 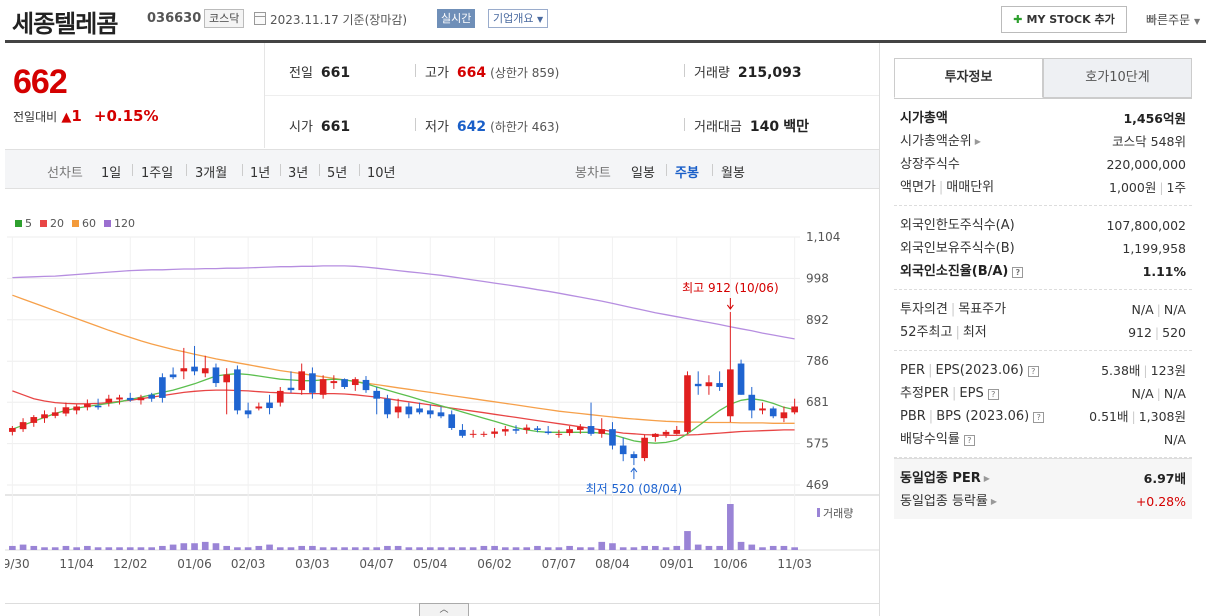 I want to click on par-value: 1,000원, so click(x=1133, y=187).